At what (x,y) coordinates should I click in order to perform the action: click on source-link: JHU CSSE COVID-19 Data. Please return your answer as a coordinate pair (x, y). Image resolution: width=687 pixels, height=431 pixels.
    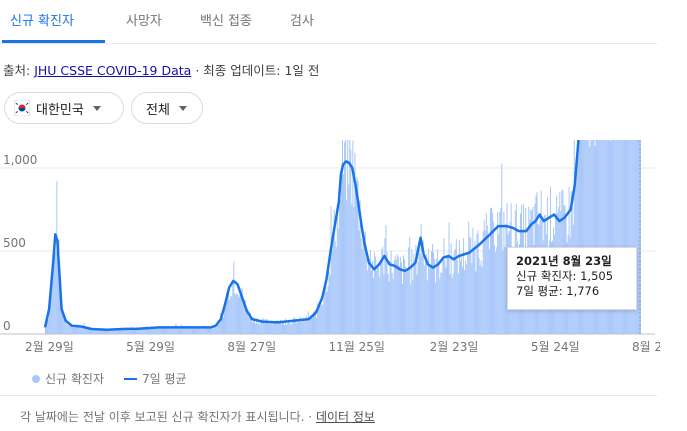
    Looking at the image, I should click on (113, 70).